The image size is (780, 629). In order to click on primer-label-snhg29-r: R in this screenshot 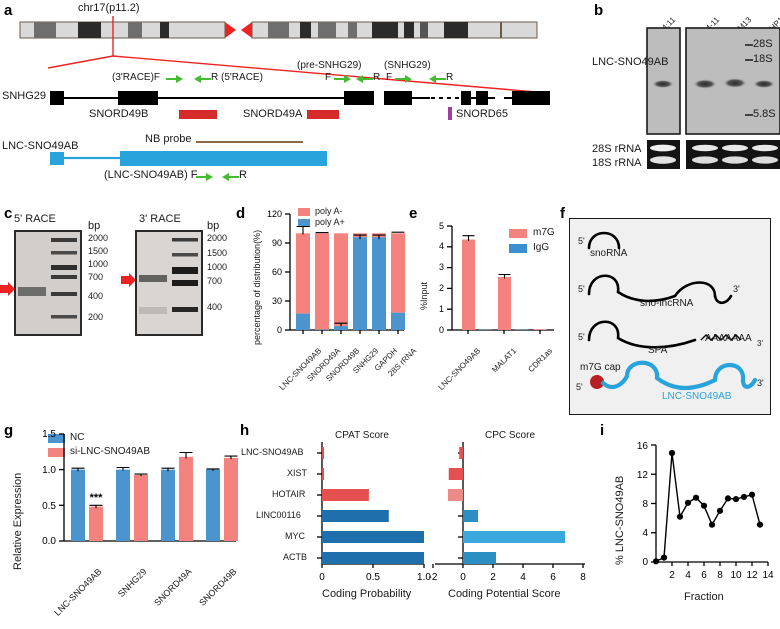, I will do `click(449, 77)`.